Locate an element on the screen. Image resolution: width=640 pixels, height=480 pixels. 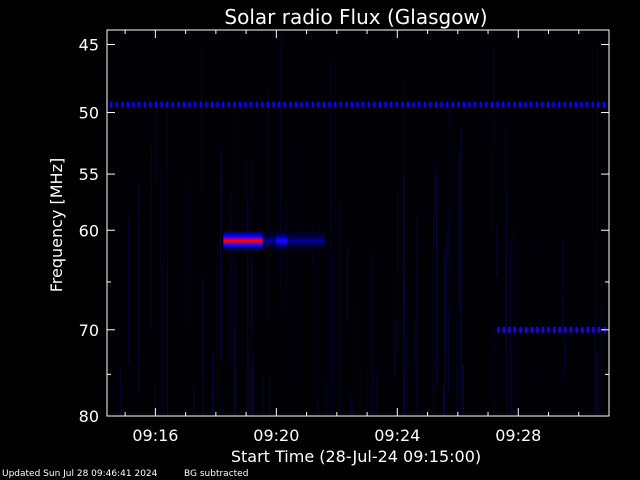
rfi-band-fill is located at coordinates (552, 330).